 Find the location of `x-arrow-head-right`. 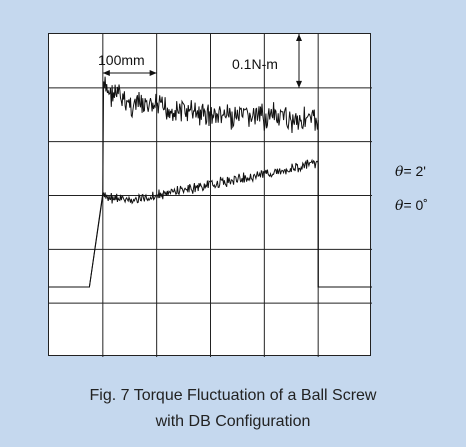

x-arrow-head-right is located at coordinates (153, 73).